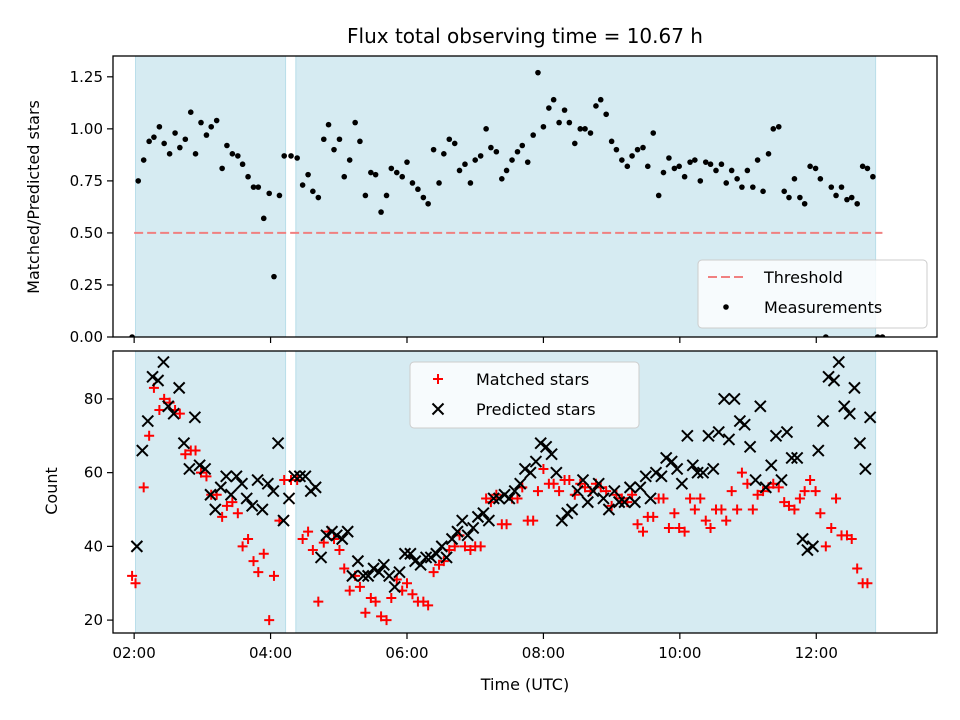 Image resolution: width=960 pixels, height=720 pixels. Describe the element at coordinates (438, 409) in the screenshot. I see `legend-predicted-handle` at that location.